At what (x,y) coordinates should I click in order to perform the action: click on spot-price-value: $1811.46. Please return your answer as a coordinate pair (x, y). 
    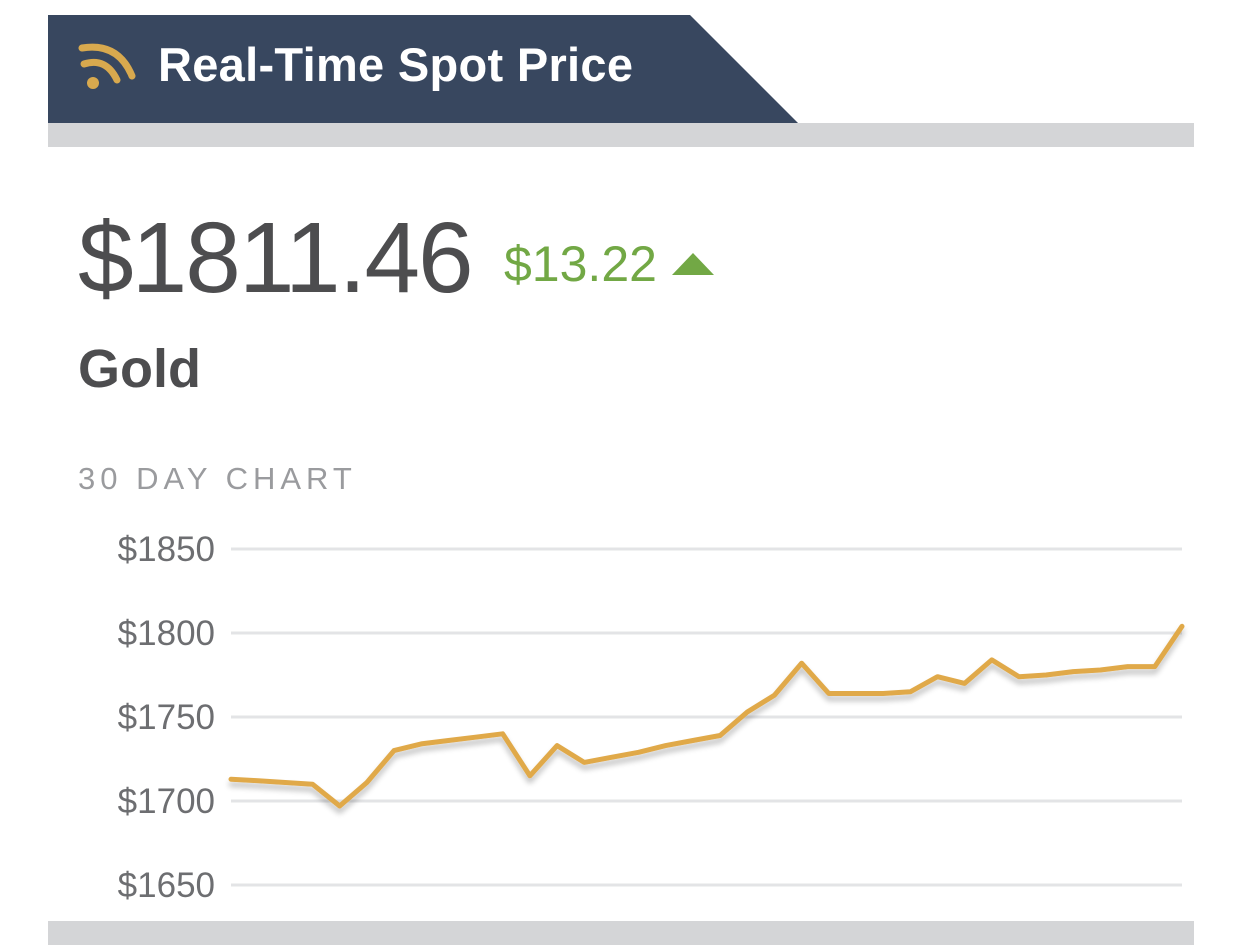
    Looking at the image, I should click on (276, 258).